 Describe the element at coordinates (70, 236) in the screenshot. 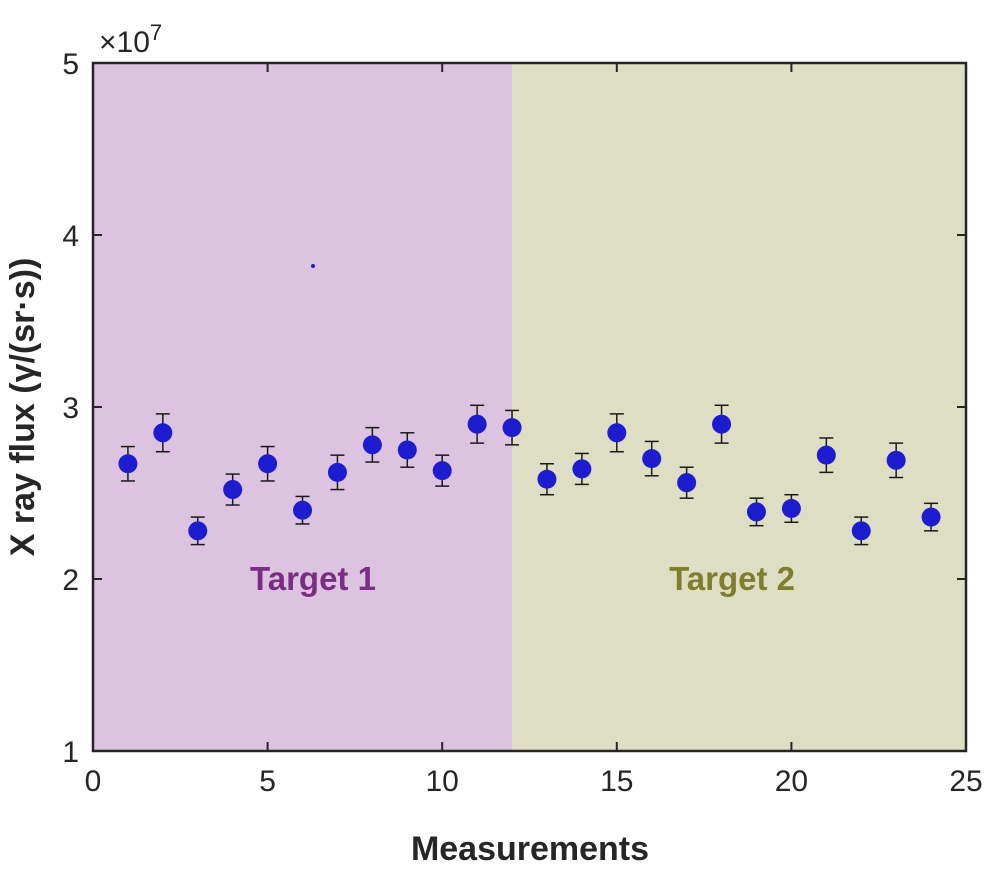

I see `y-tick-label: 4` at that location.